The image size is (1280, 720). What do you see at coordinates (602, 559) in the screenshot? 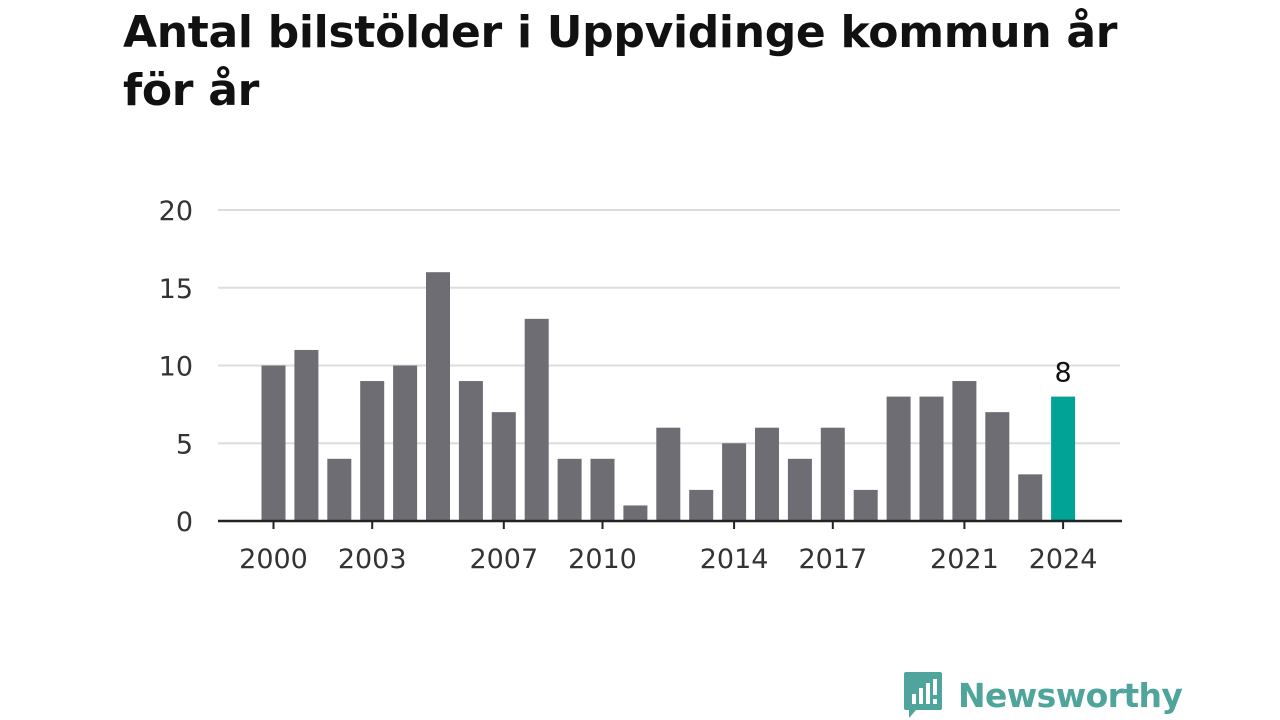
I see `x-tick-label: 2010` at bounding box center [602, 559].